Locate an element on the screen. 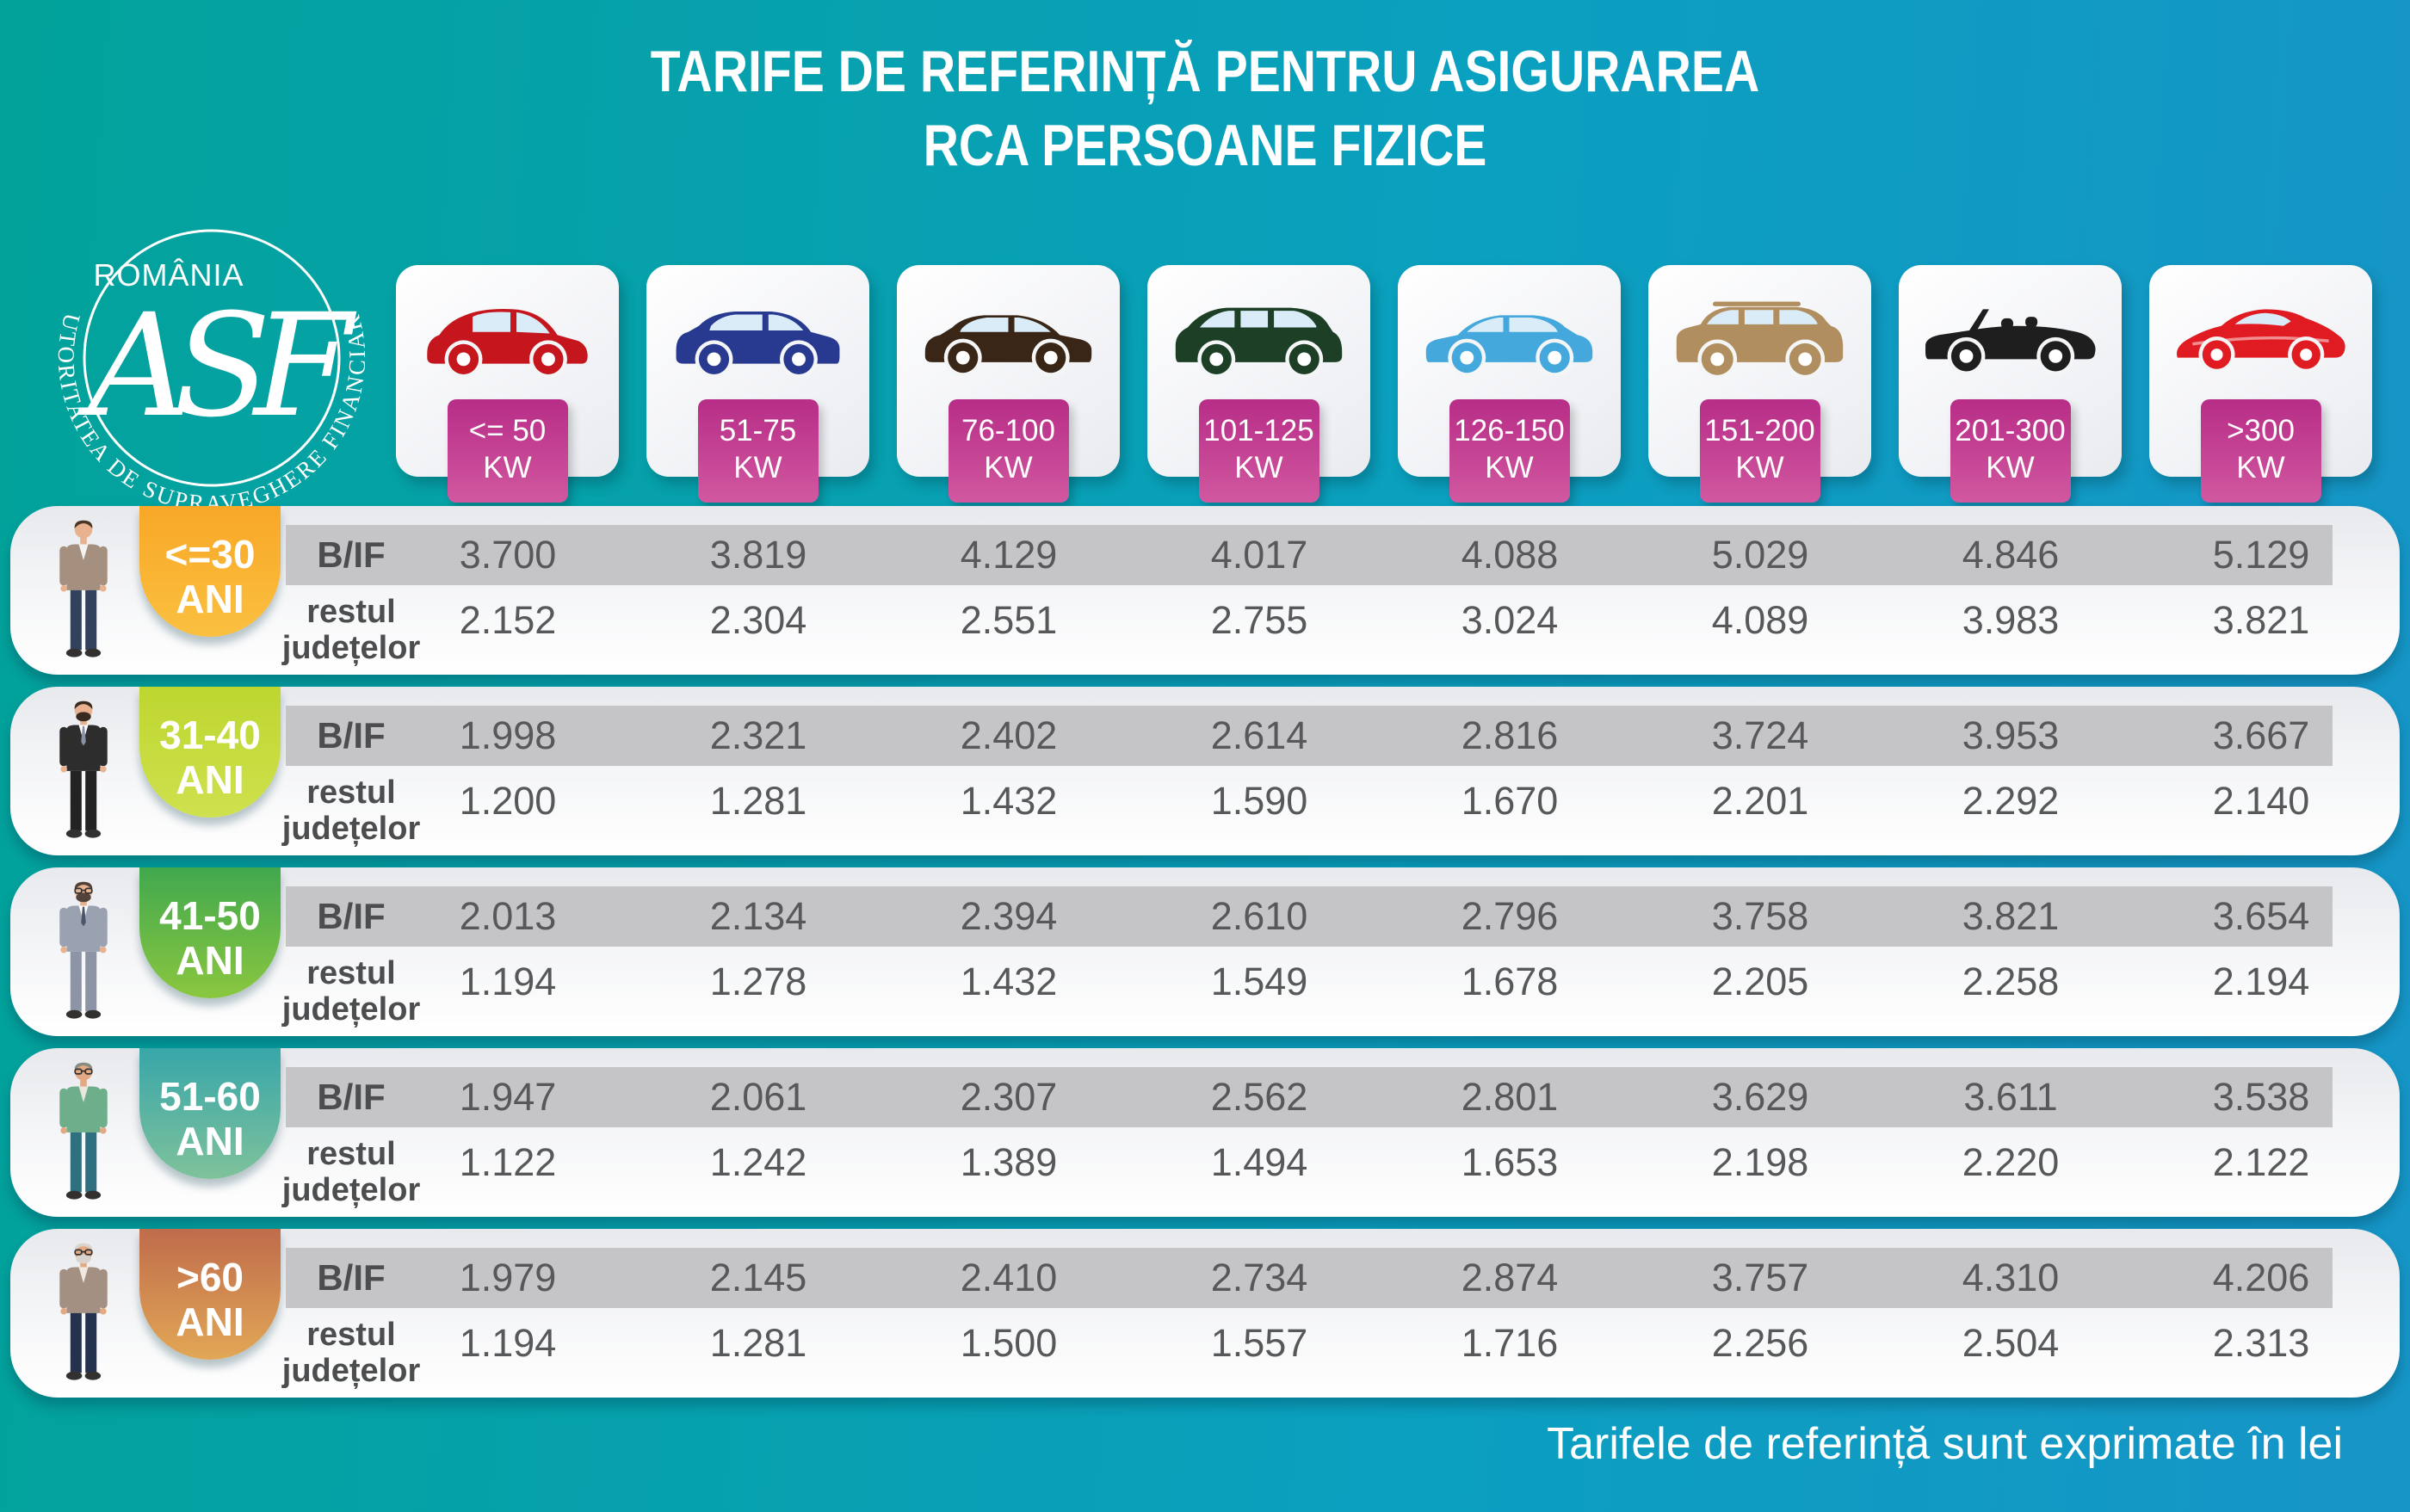 This screenshot has height=1512, width=2410. tariff-value-rest: 1.281 is located at coordinates (758, 1343).